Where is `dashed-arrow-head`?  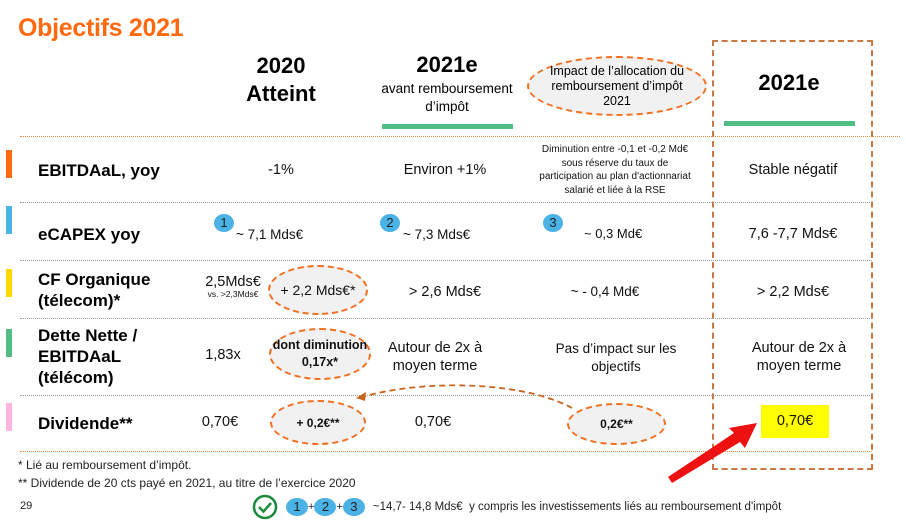
dashed-arrow-head is located at coordinates (361, 396).